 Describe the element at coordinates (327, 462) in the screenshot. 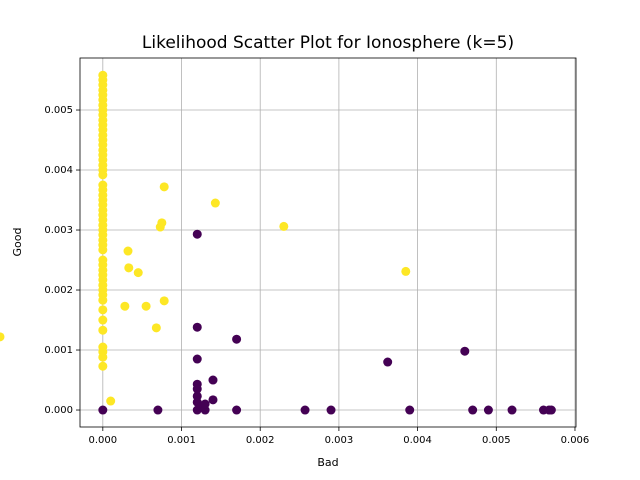

I see `x-axis-label: Bad` at that location.